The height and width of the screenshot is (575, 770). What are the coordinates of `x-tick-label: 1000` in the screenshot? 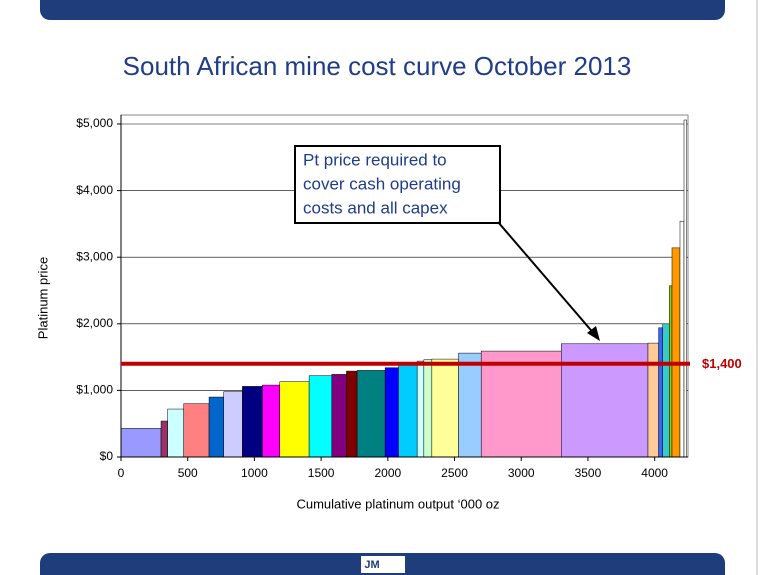 It's located at (254, 473).